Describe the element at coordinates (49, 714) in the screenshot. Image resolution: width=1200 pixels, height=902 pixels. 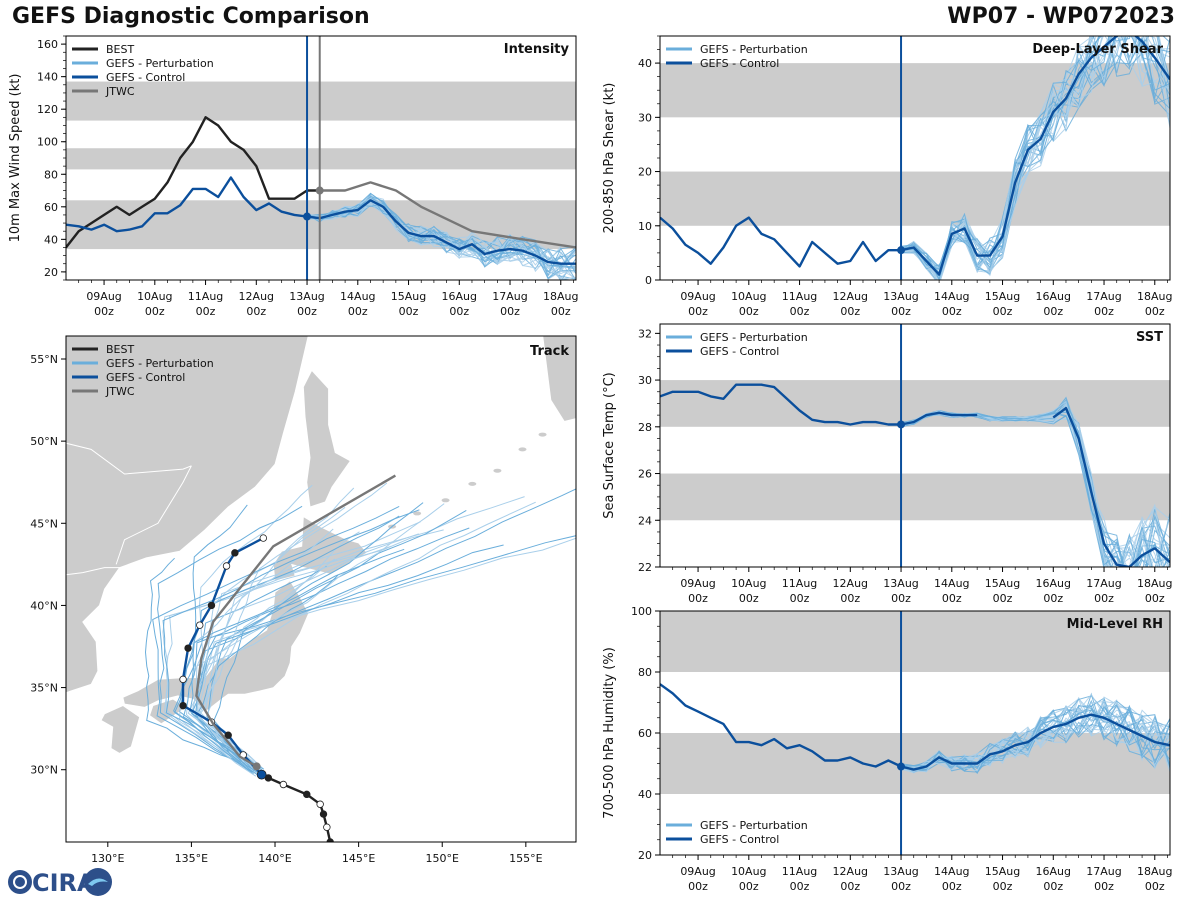
I see `land-jeju` at that location.